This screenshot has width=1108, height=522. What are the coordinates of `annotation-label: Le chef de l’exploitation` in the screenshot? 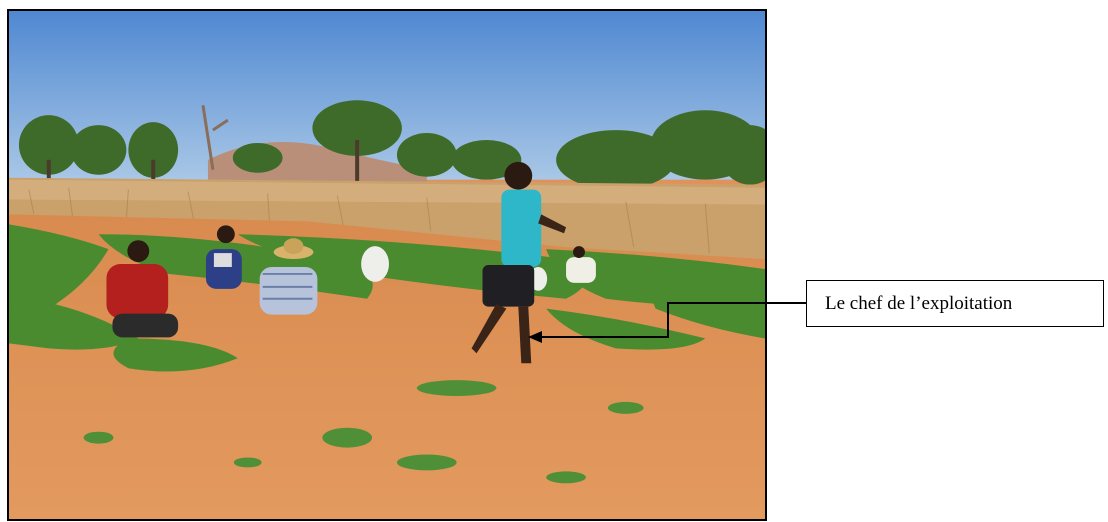 It's located at (955, 303).